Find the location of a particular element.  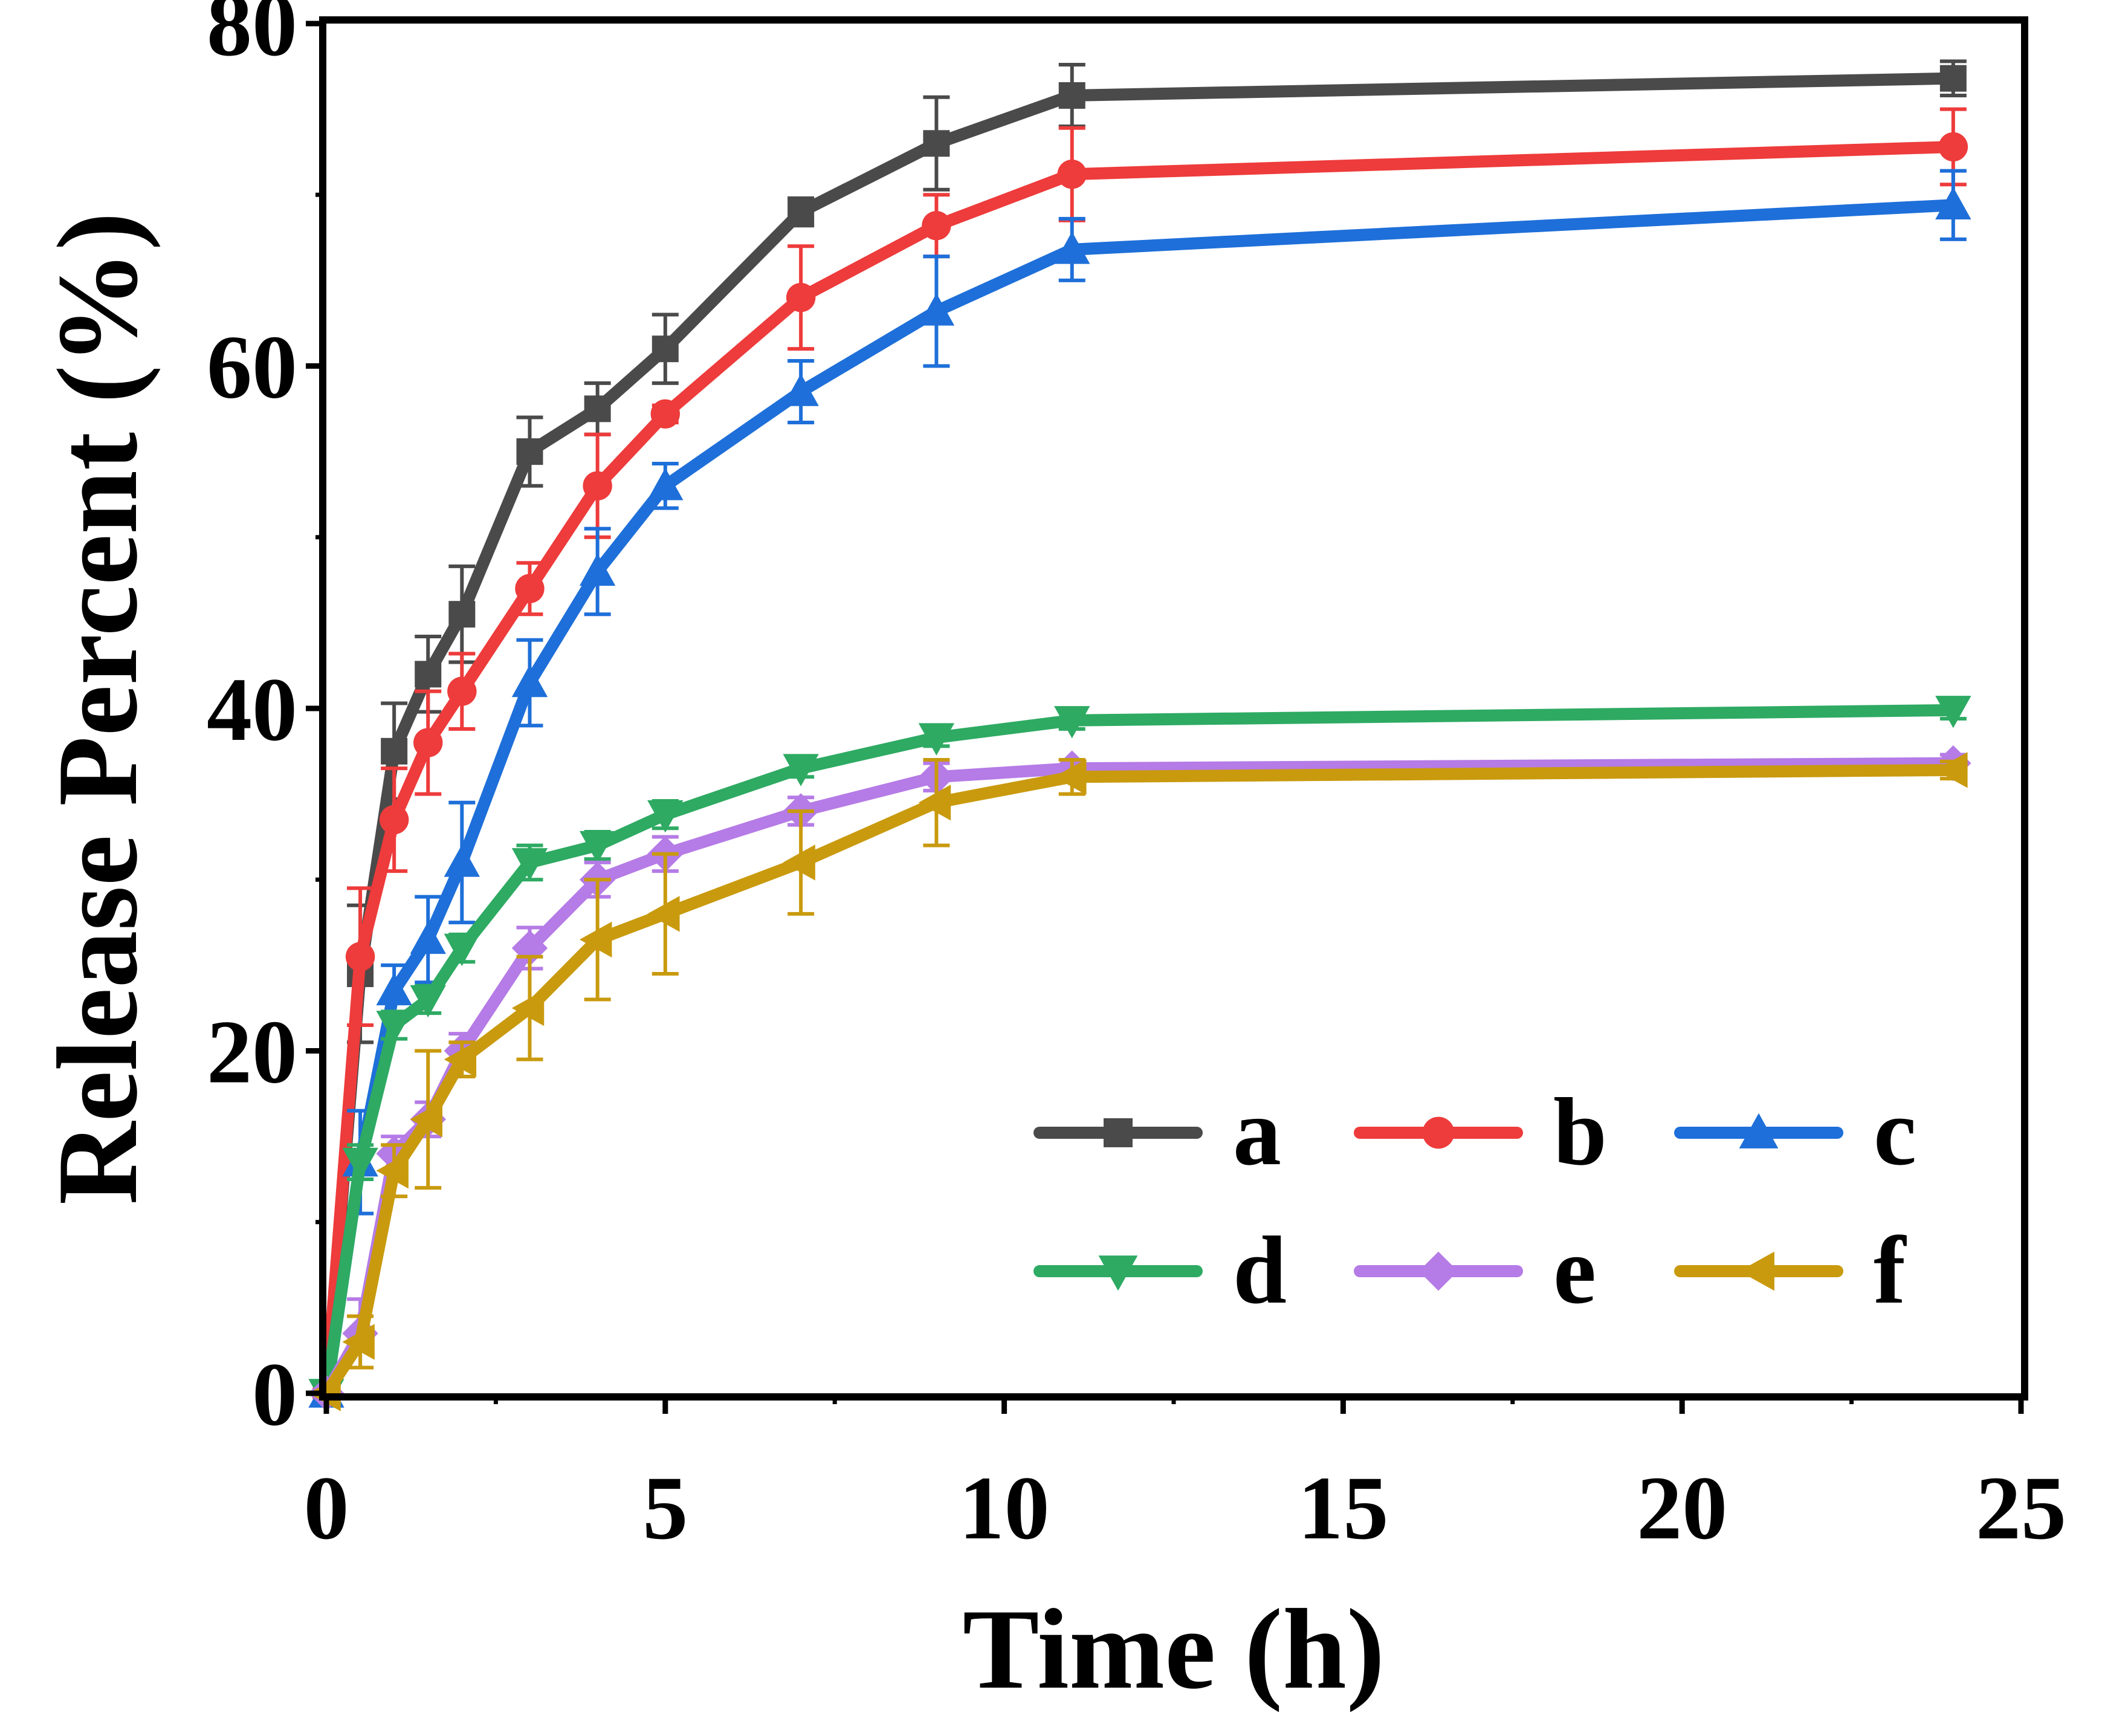

x-tick-label: 0 is located at coordinates (327, 1508).